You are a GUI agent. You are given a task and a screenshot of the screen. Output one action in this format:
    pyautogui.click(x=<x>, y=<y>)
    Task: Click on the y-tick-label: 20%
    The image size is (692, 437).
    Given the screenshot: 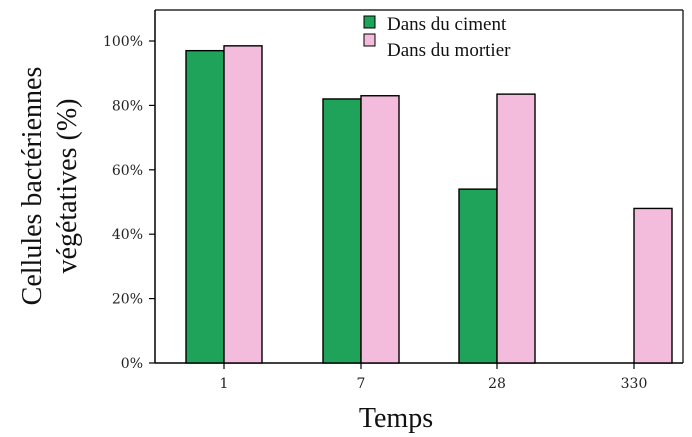 What is the action you would take?
    pyautogui.click(x=127, y=300)
    